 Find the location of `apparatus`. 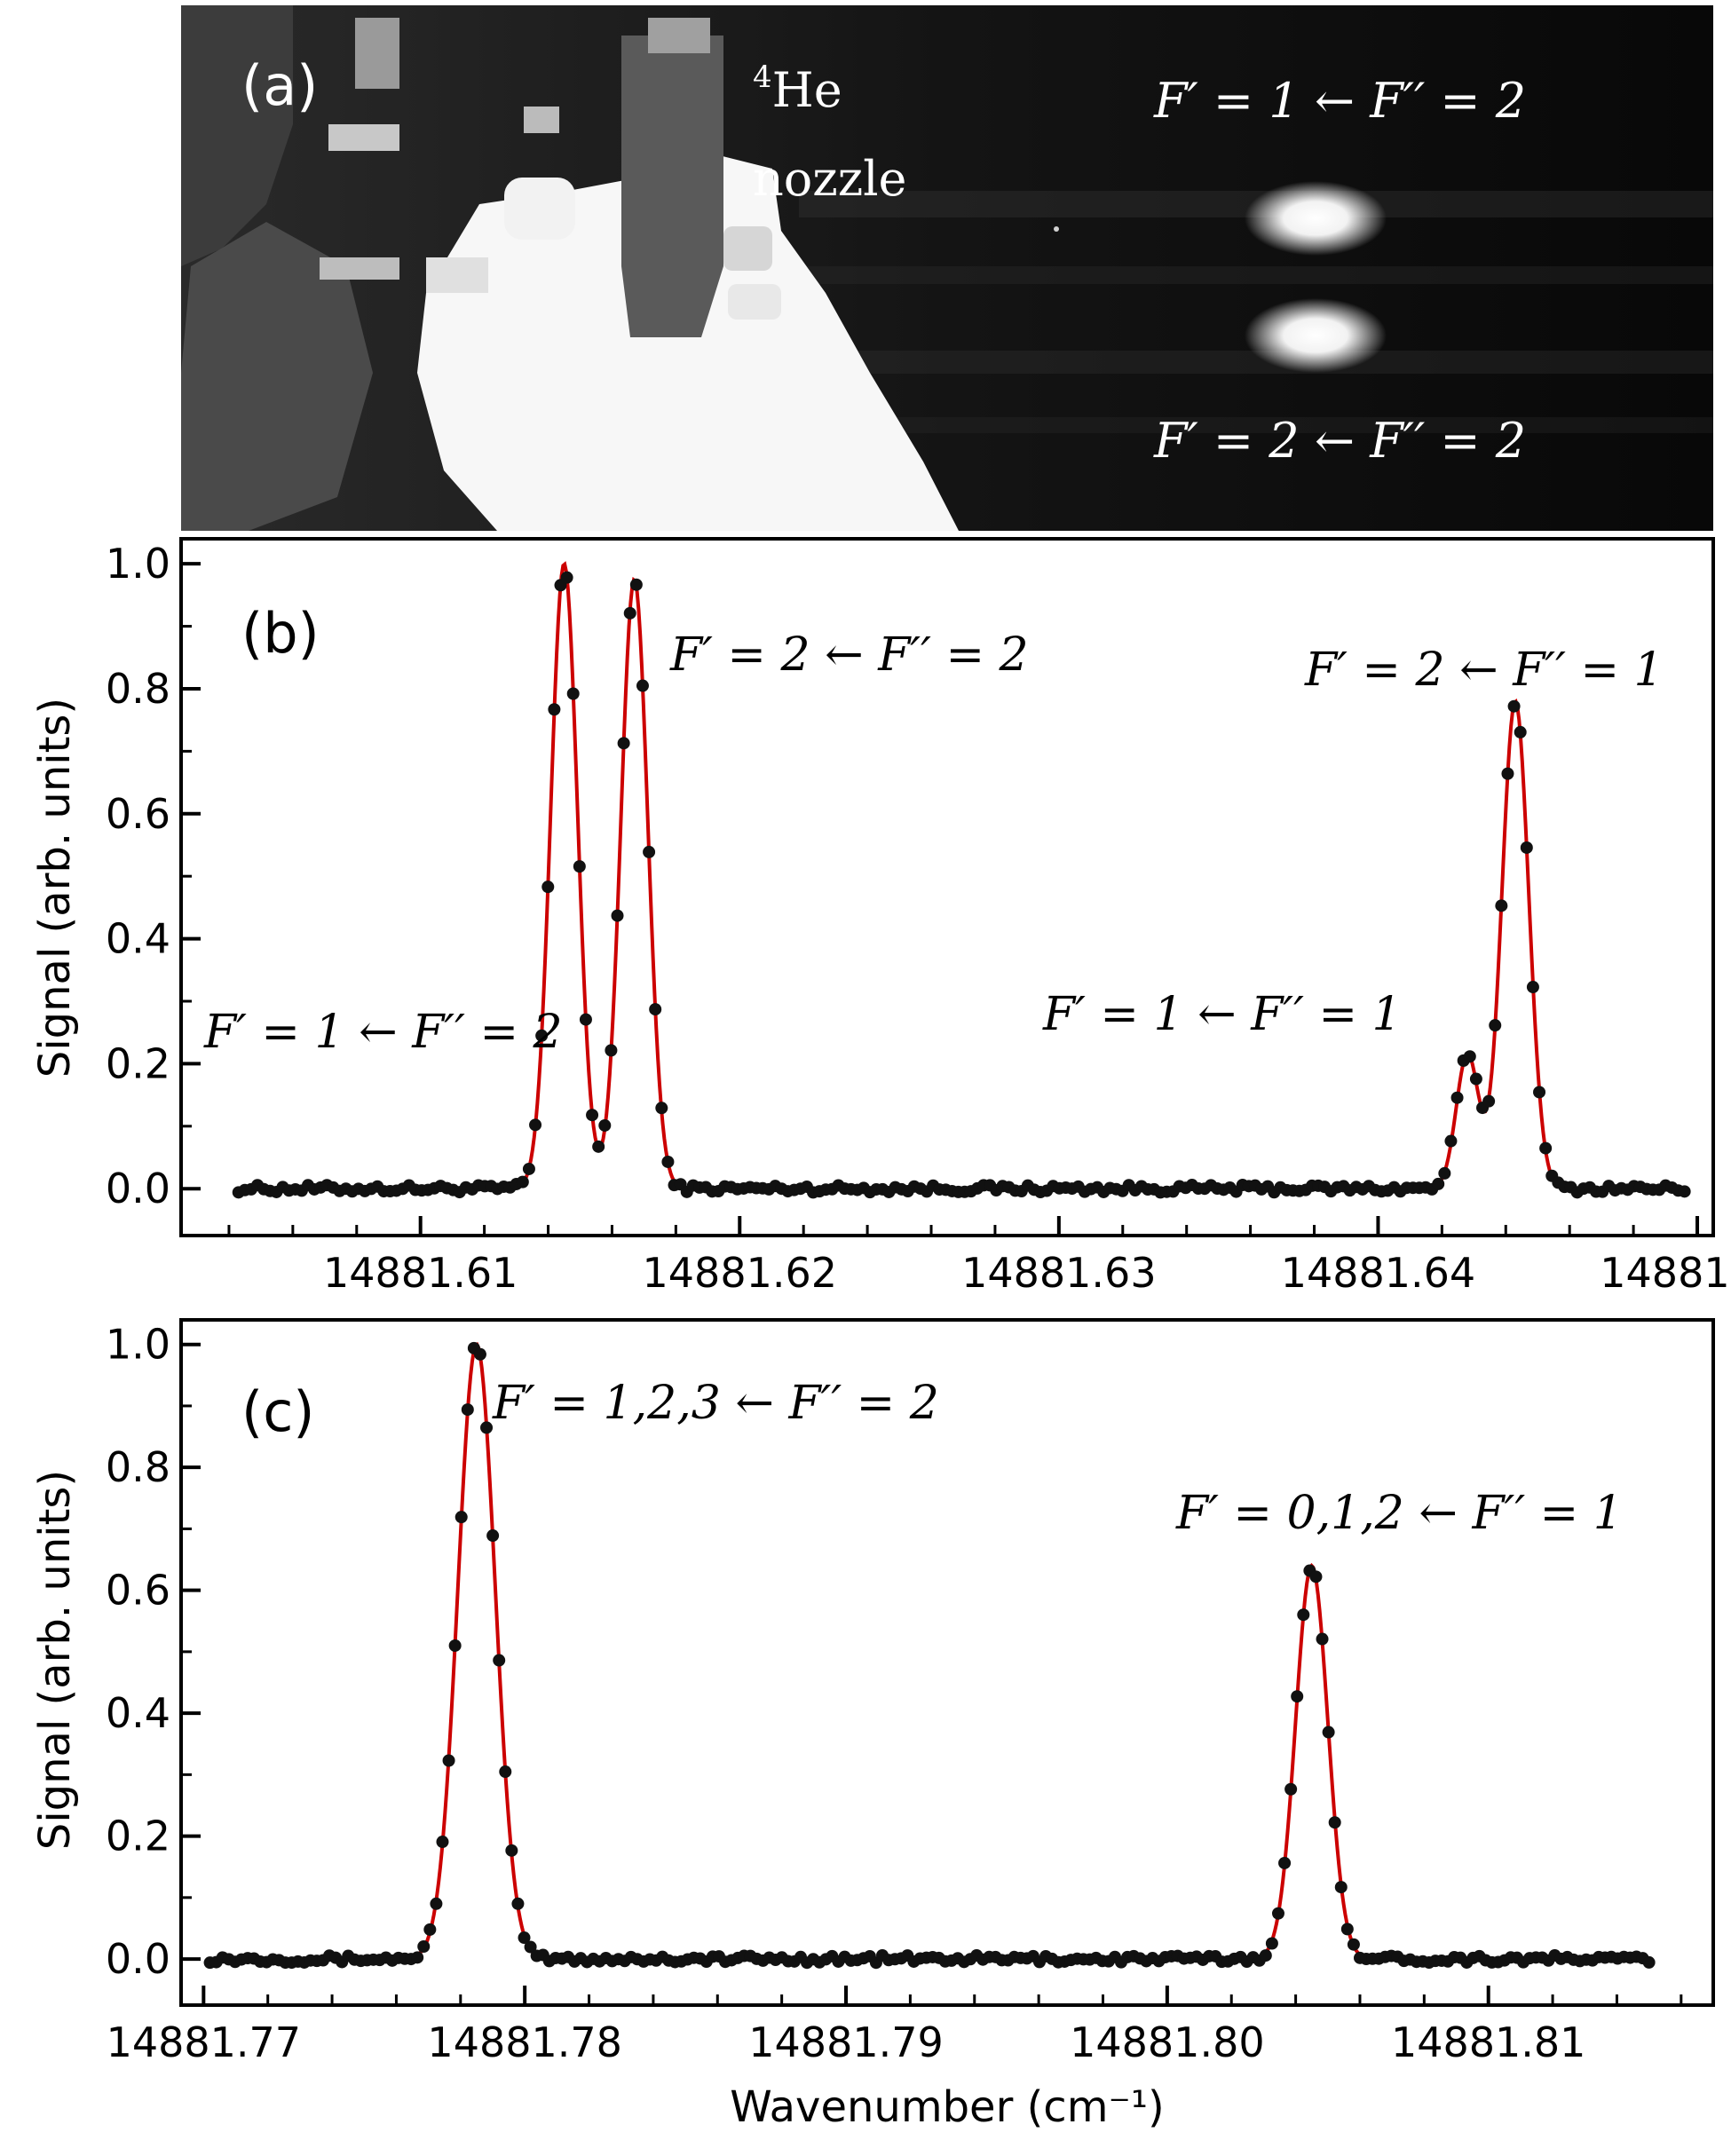

apparatus is located at coordinates (570, 268).